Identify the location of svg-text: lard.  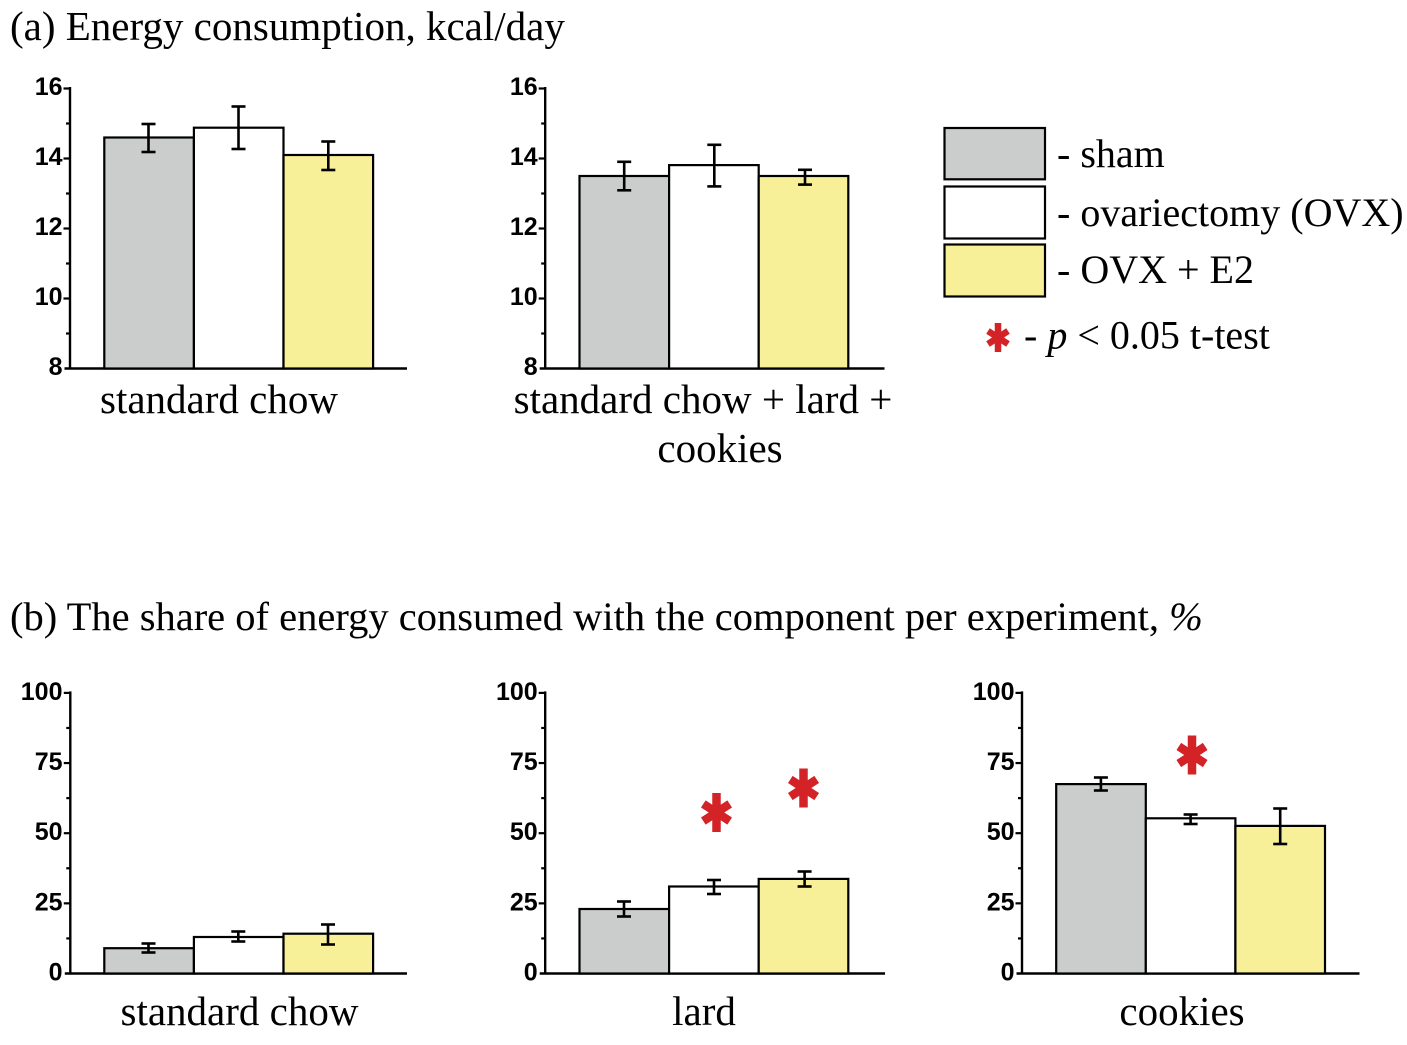
(704, 1011).